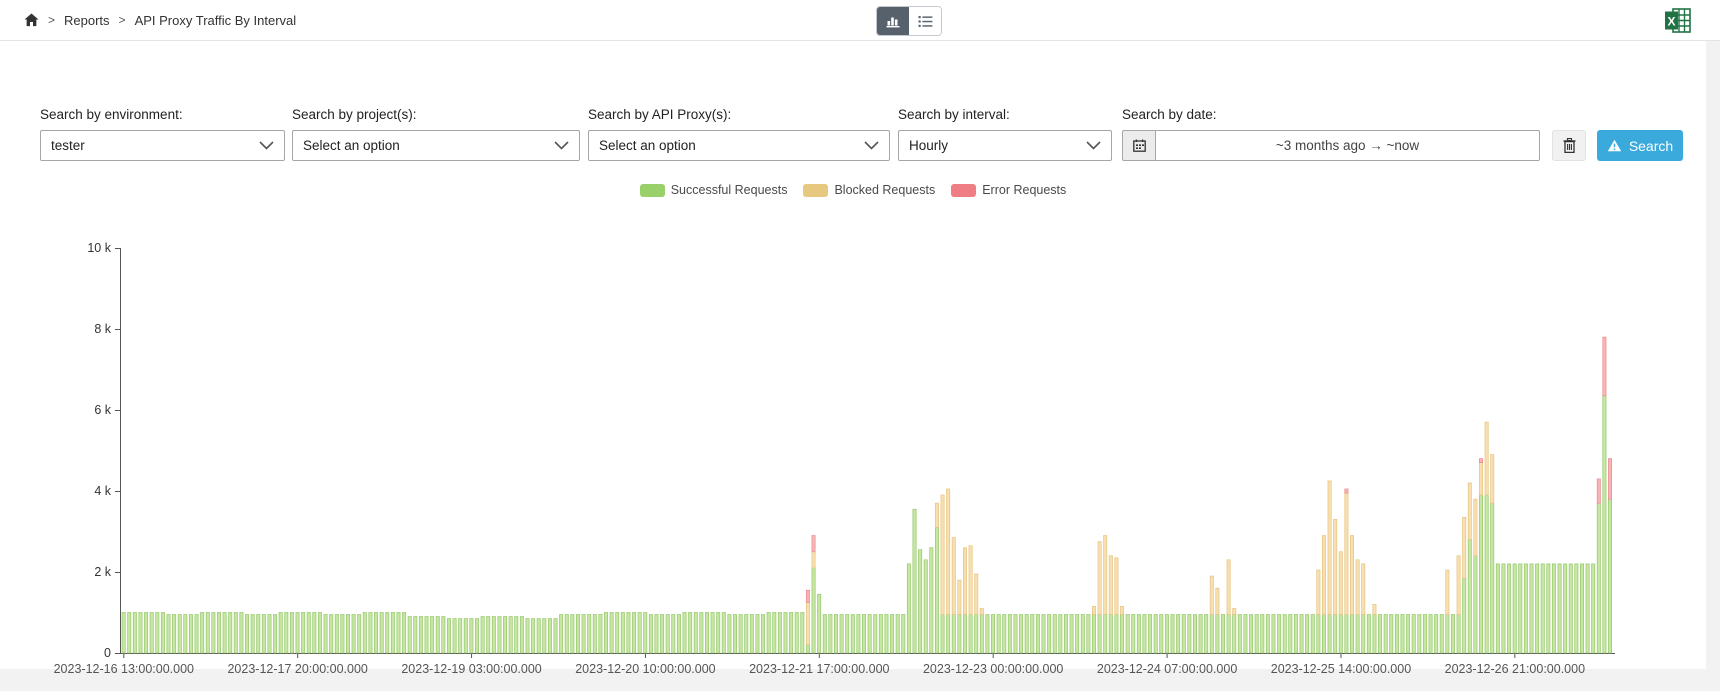  Describe the element at coordinates (354, 114) in the screenshot. I see `projects-label: Search by project(s):` at that location.